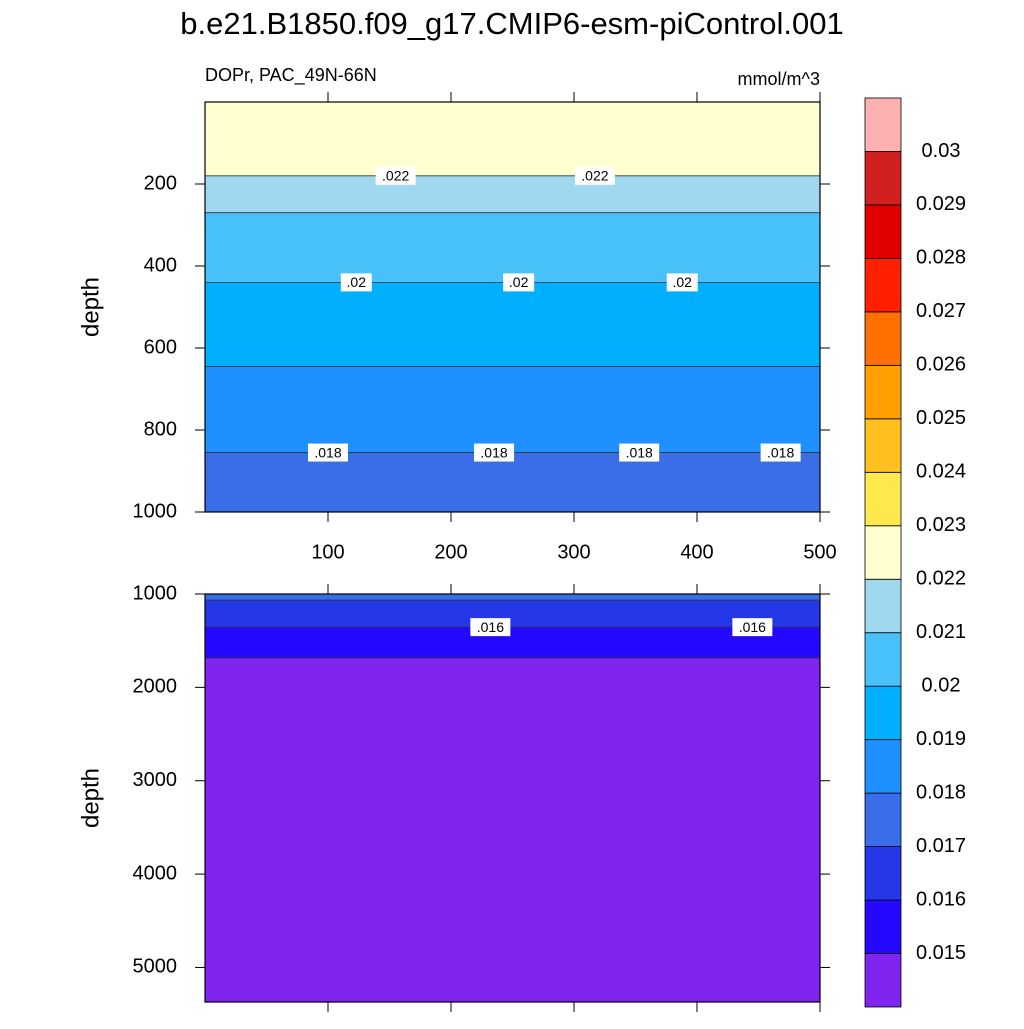  What do you see at coordinates (155, 687) in the screenshot?
I see `y-tick-label: 2000` at bounding box center [155, 687].